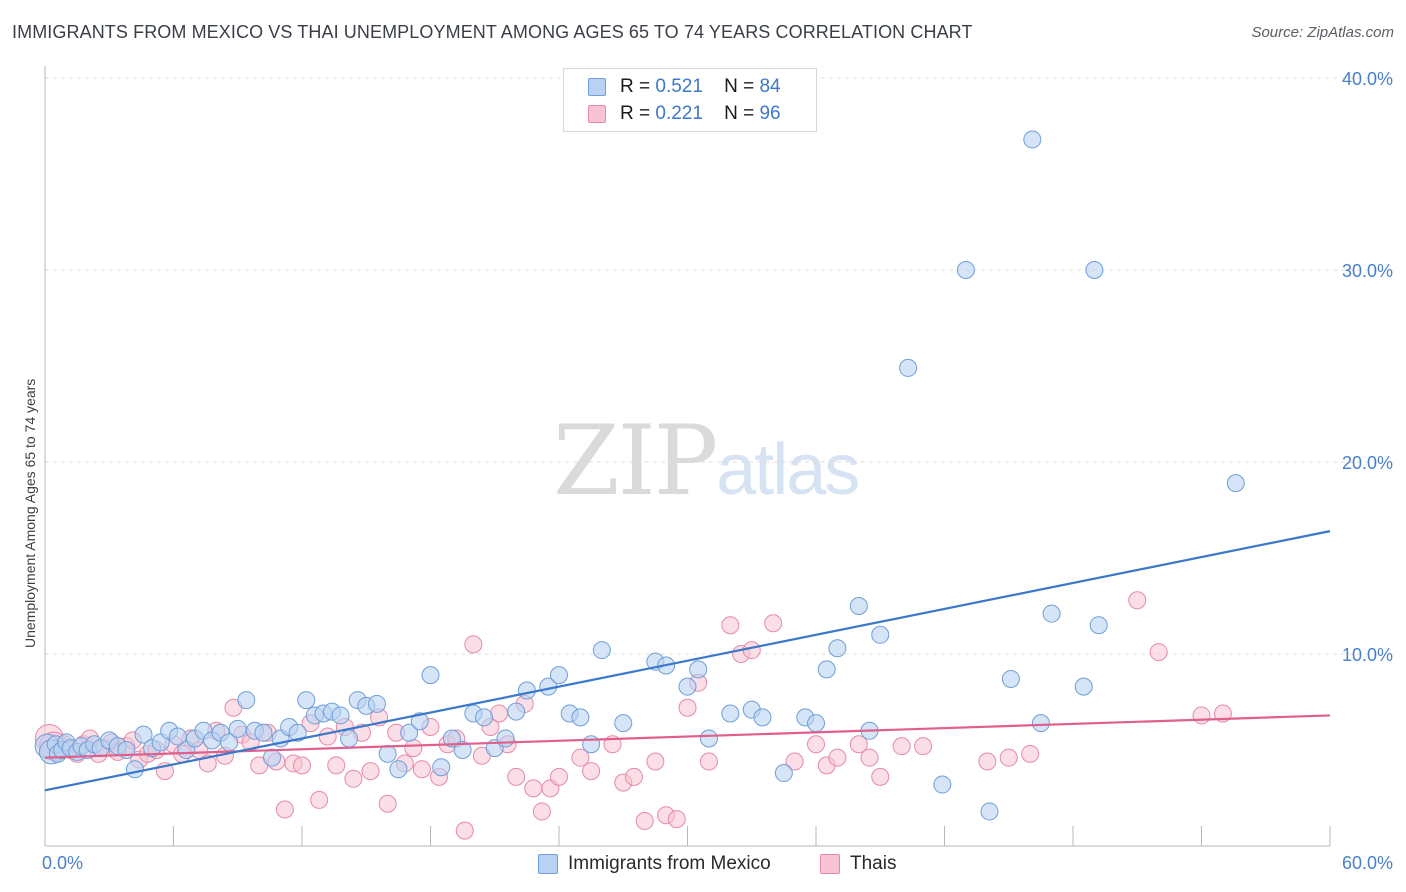 The image size is (1406, 892). I want to click on legend-item-mexico: Immigrants from Mexico, so click(654, 864).